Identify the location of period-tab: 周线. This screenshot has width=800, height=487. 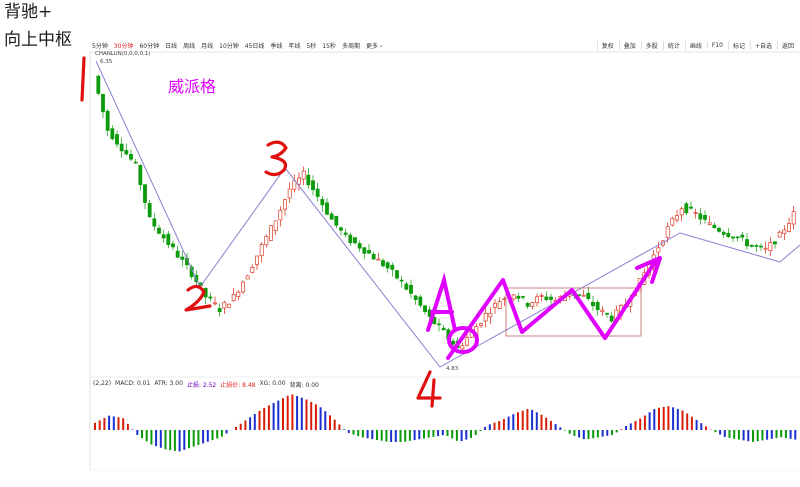
(189, 46).